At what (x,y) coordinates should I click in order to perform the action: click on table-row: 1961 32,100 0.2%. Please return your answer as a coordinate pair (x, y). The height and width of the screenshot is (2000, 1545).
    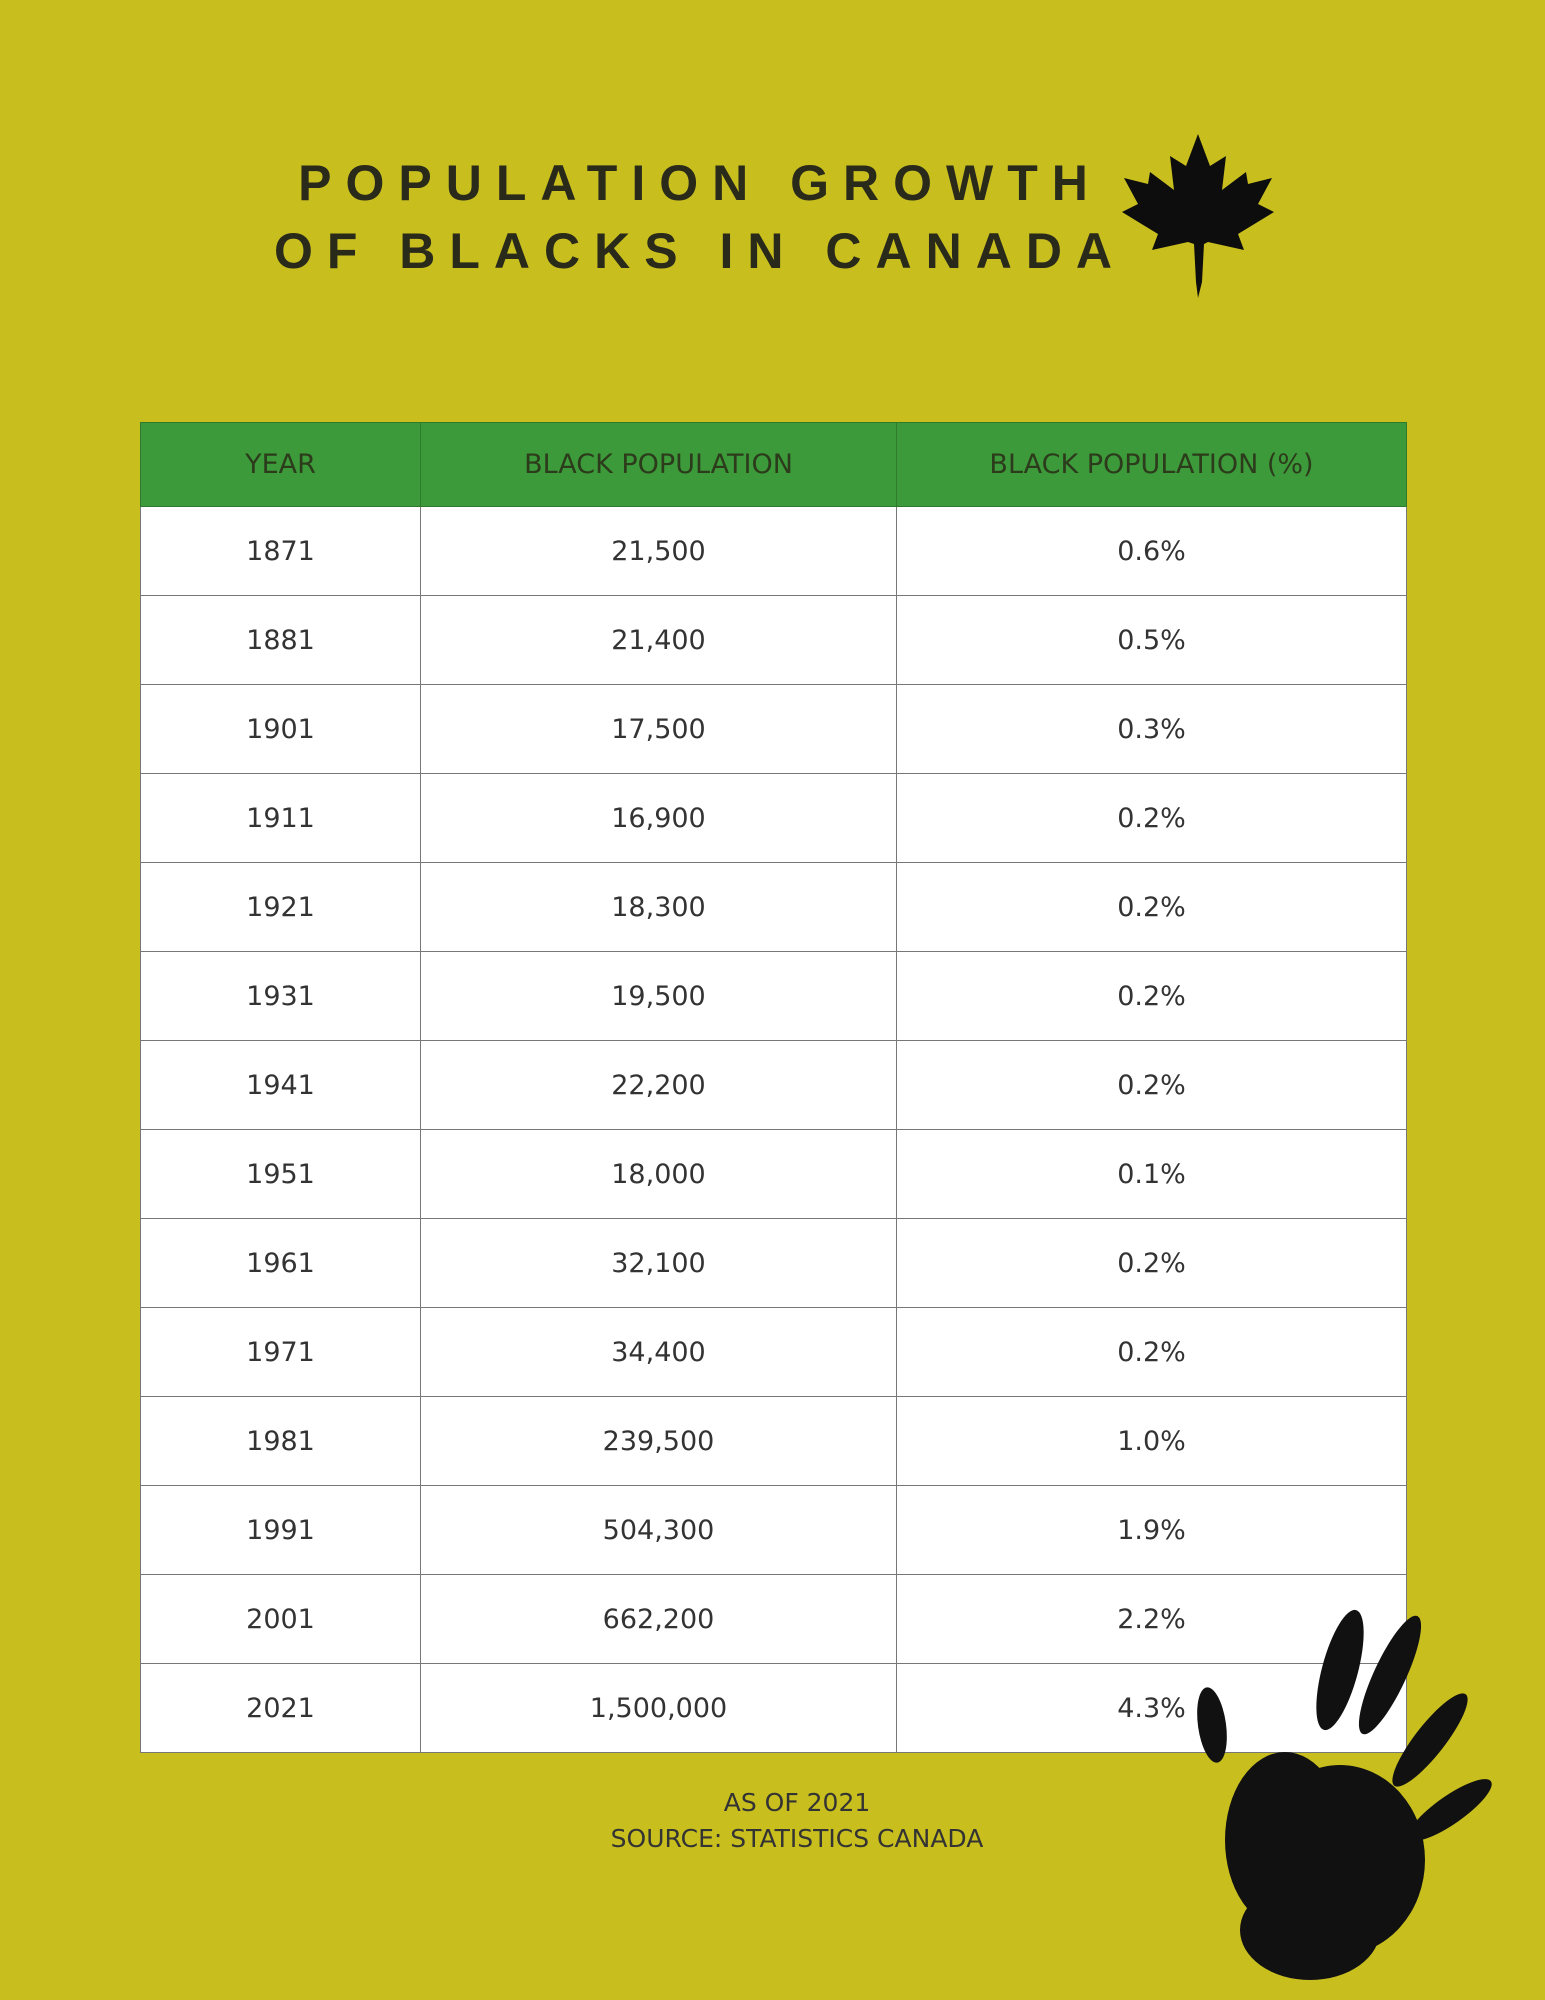
    Looking at the image, I should click on (773, 1263).